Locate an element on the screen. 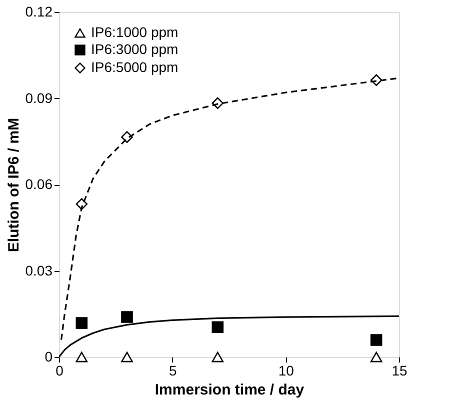 The width and height of the screenshot is (454, 418). y-tick-label: 0.03 is located at coordinates (39, 270).